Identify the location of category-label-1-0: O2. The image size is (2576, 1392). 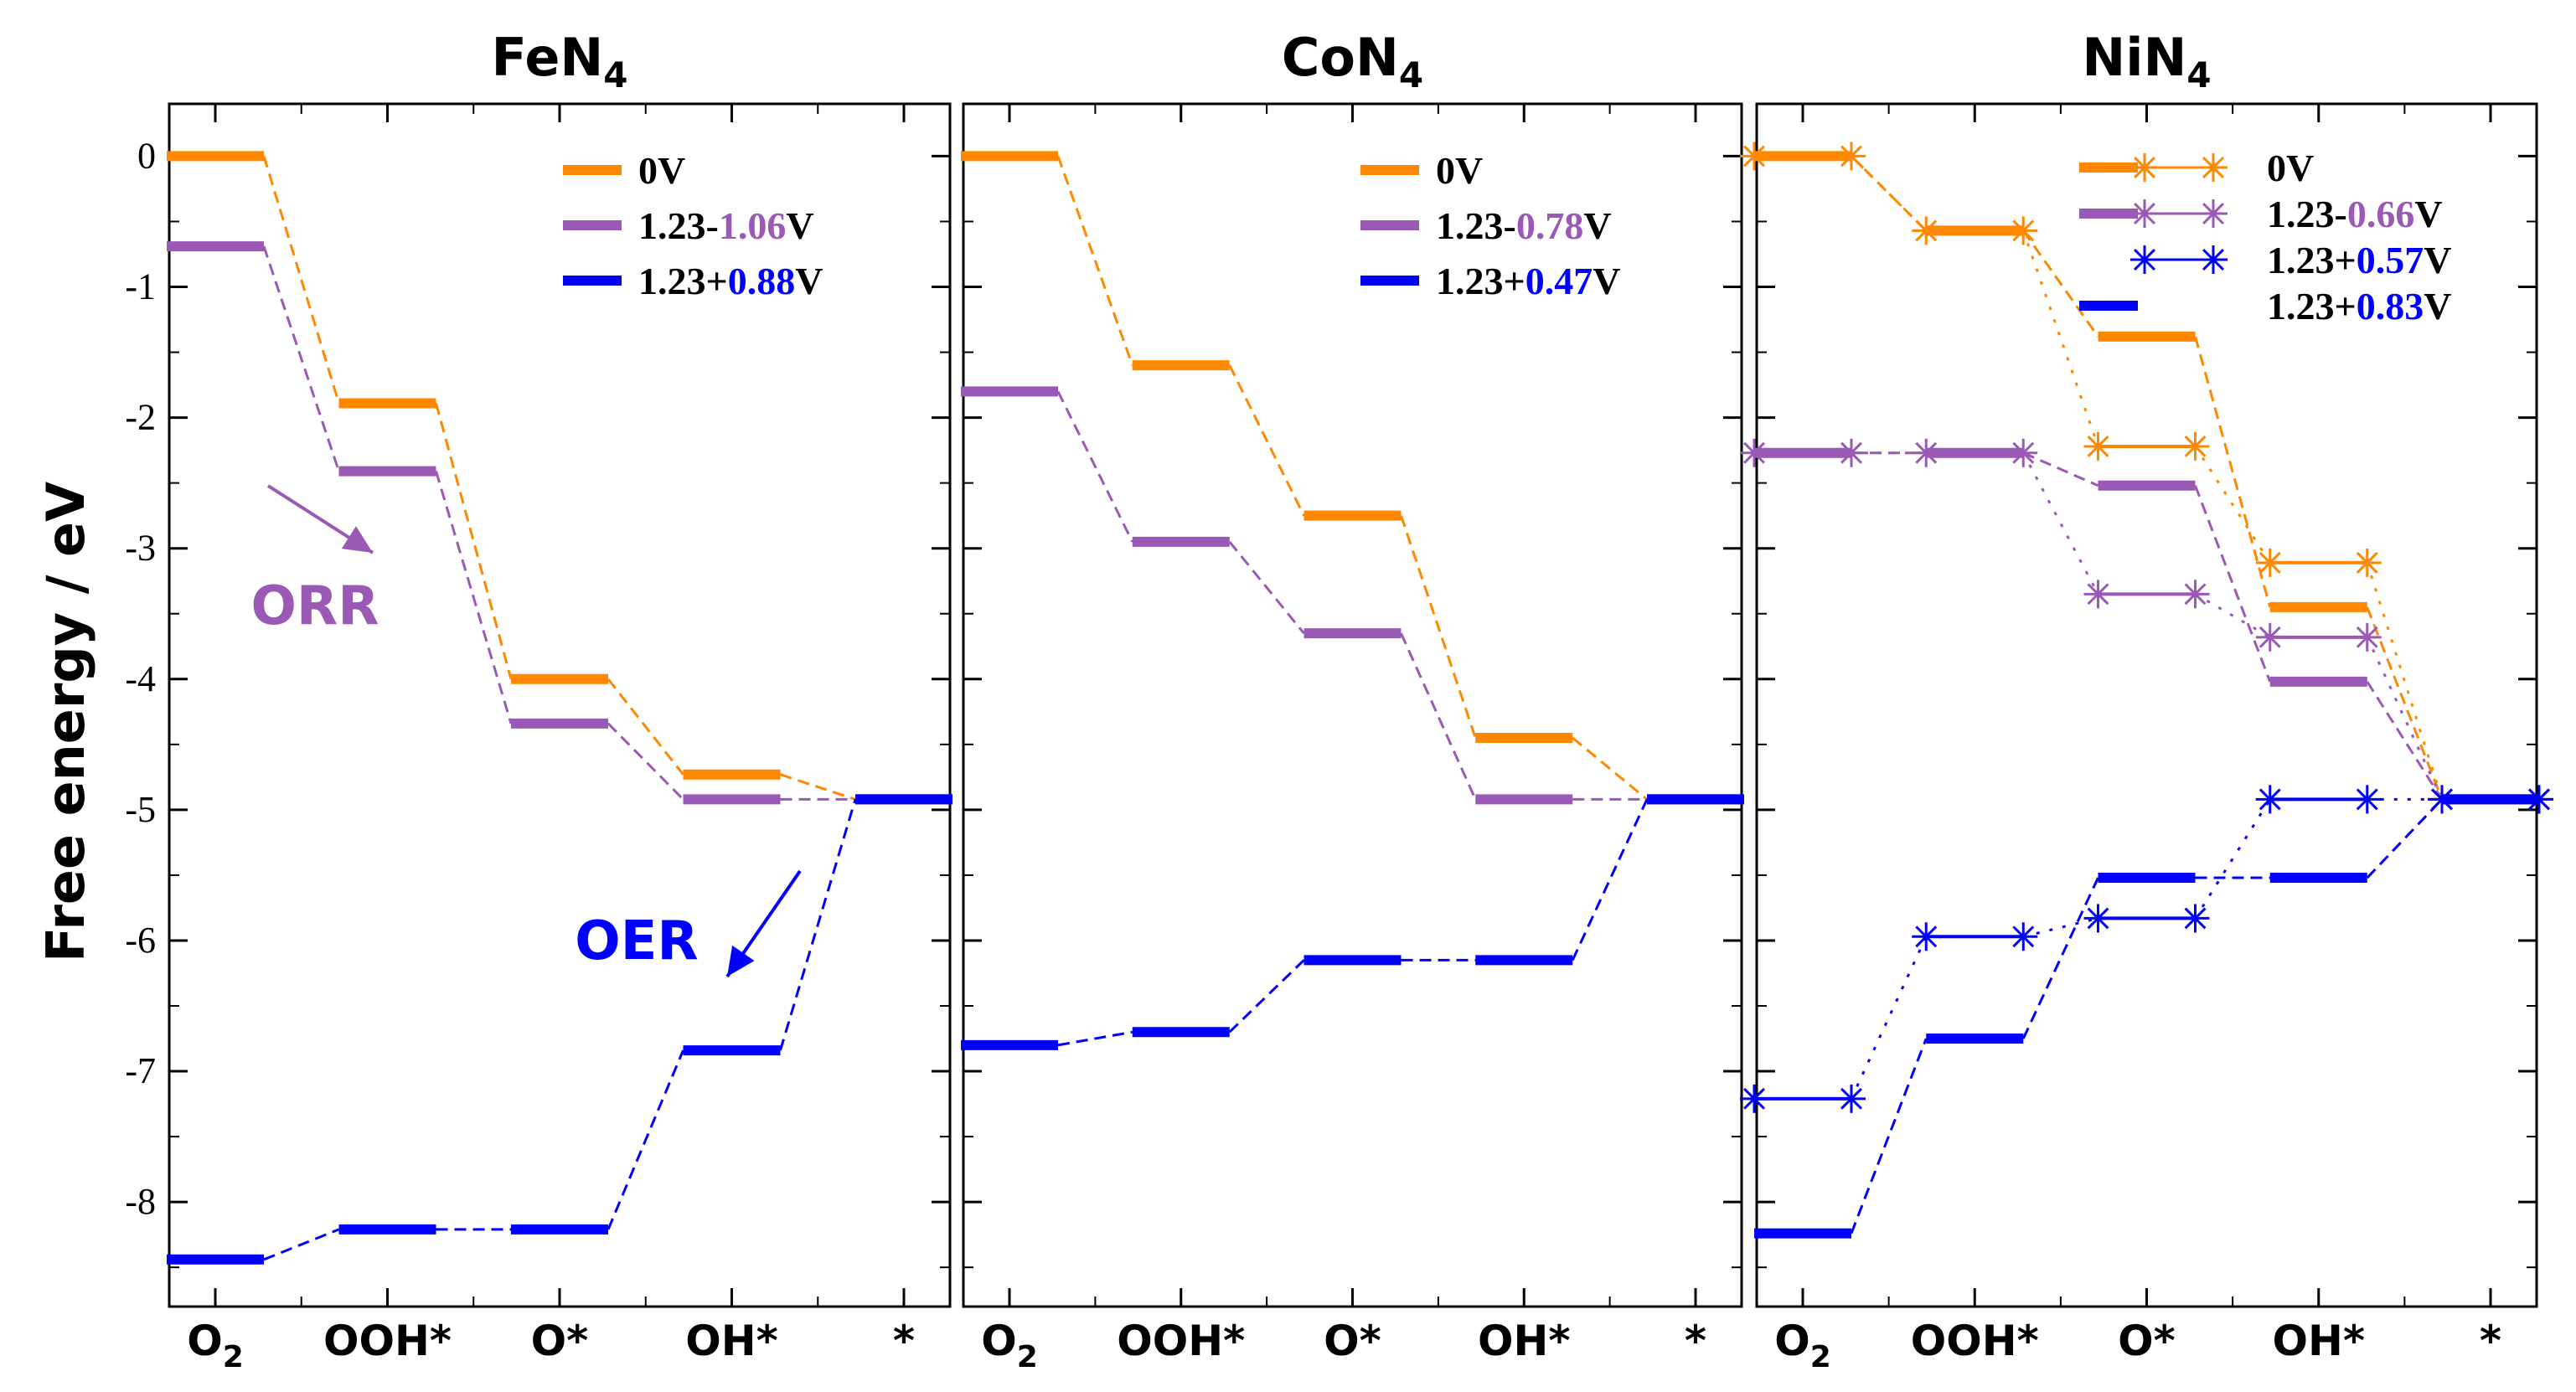
(1009, 1345).